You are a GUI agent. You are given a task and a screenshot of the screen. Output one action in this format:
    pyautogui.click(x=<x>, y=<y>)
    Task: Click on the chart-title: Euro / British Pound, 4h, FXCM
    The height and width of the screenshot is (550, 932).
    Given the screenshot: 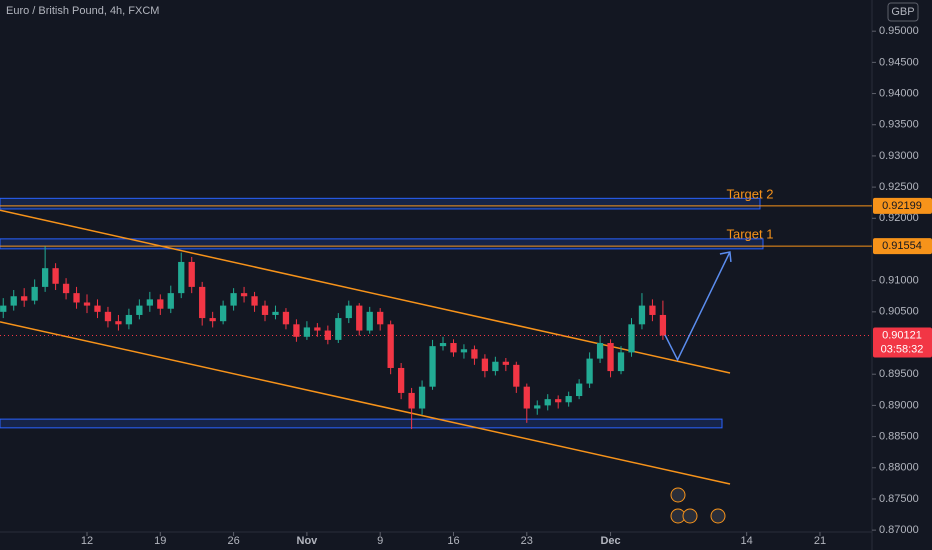 What is the action you would take?
    pyautogui.click(x=82, y=11)
    